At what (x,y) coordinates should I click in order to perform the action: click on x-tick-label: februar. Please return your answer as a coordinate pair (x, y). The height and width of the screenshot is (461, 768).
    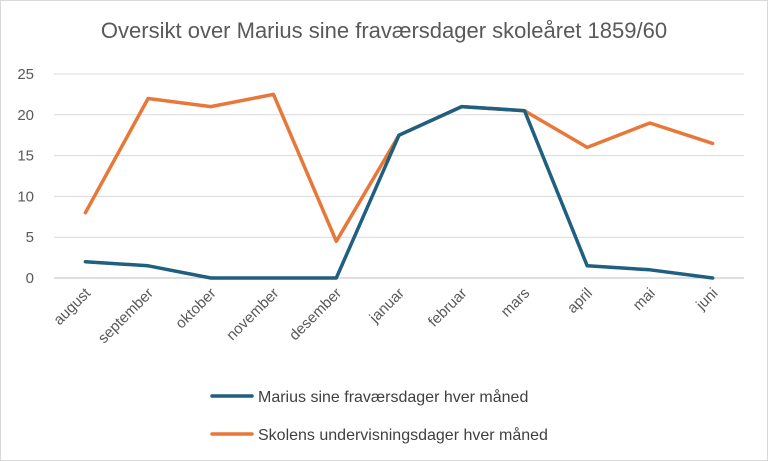
    Looking at the image, I should click on (448, 308).